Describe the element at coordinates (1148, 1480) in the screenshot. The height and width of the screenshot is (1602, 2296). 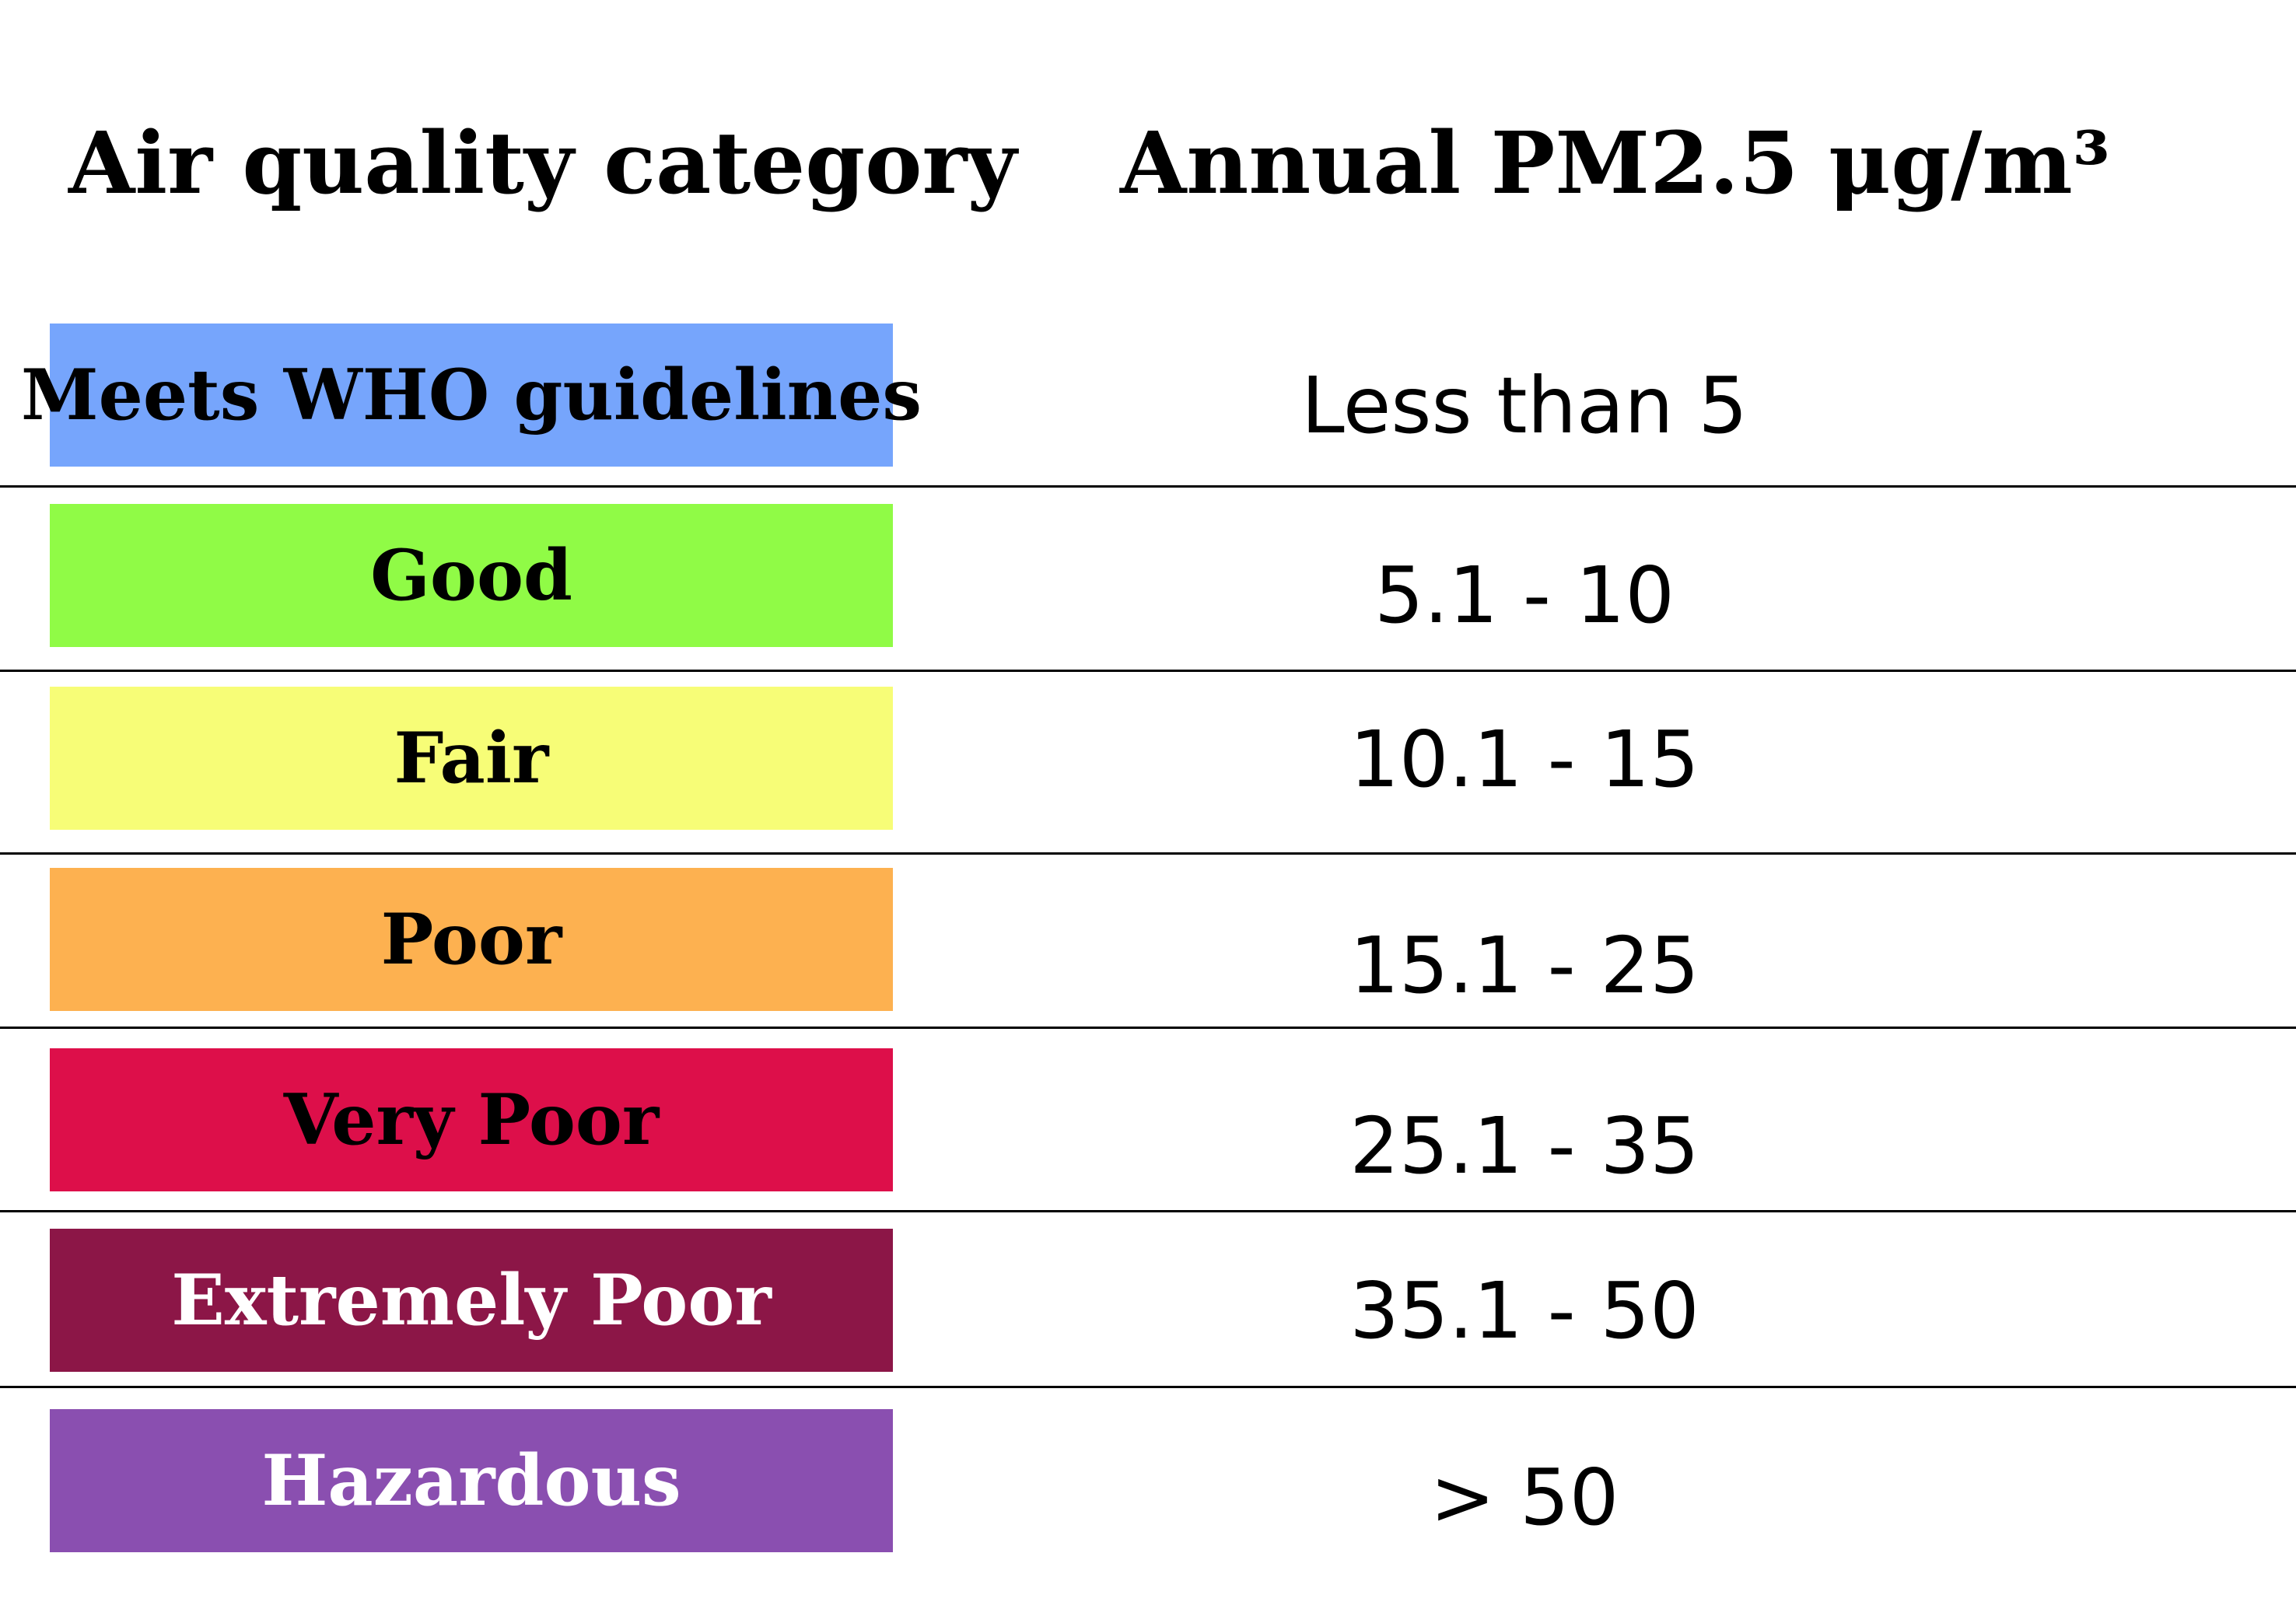
I see `table-row: Hazardous > 50` at that location.